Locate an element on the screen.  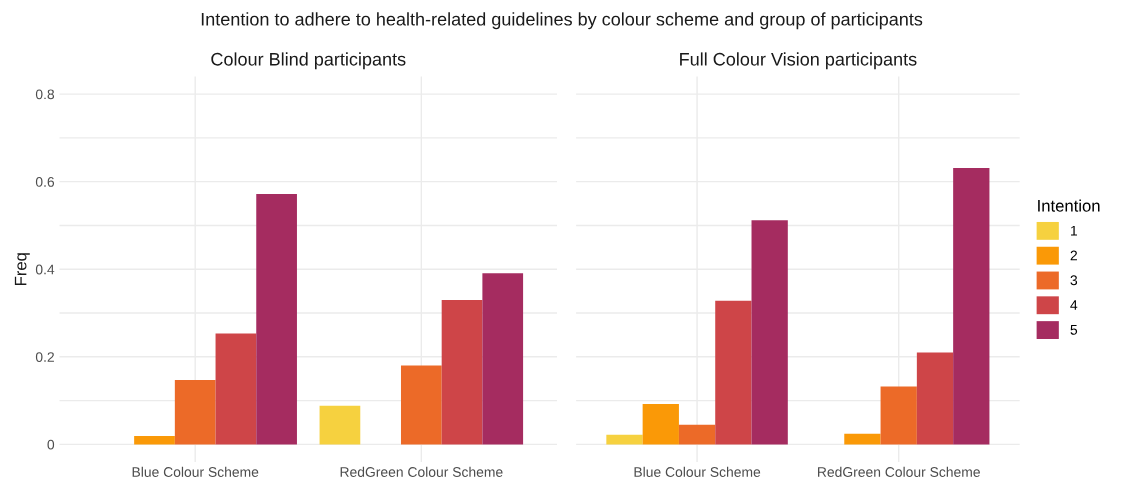
y-tick-label: 0.4 is located at coordinates (45, 269).